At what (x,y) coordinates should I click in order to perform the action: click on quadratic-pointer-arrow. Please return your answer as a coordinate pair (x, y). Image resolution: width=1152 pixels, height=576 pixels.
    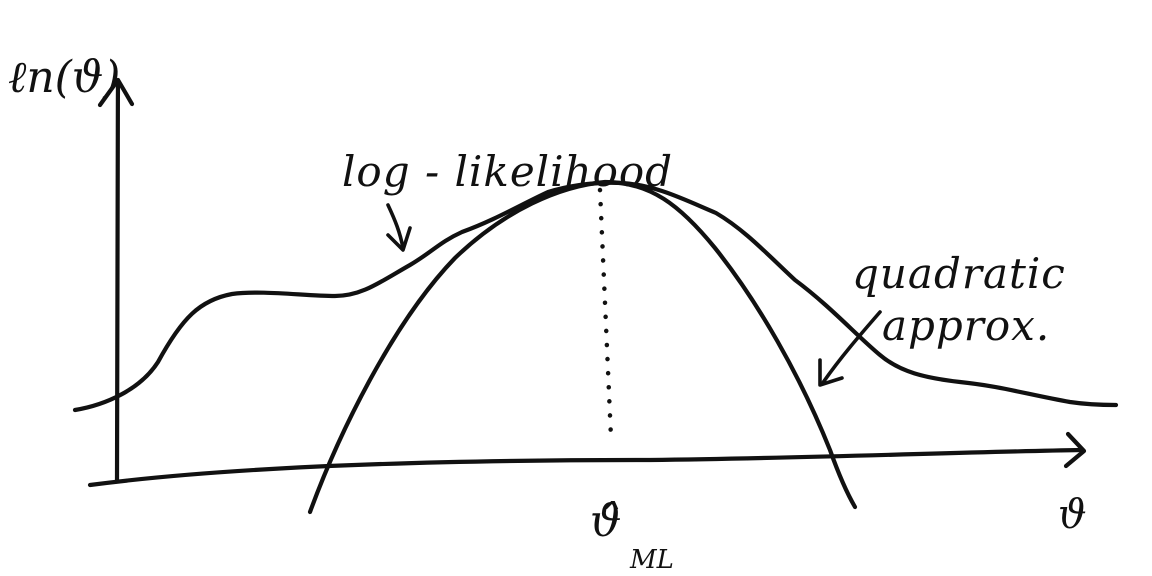
    Looking at the image, I should click on (850, 348).